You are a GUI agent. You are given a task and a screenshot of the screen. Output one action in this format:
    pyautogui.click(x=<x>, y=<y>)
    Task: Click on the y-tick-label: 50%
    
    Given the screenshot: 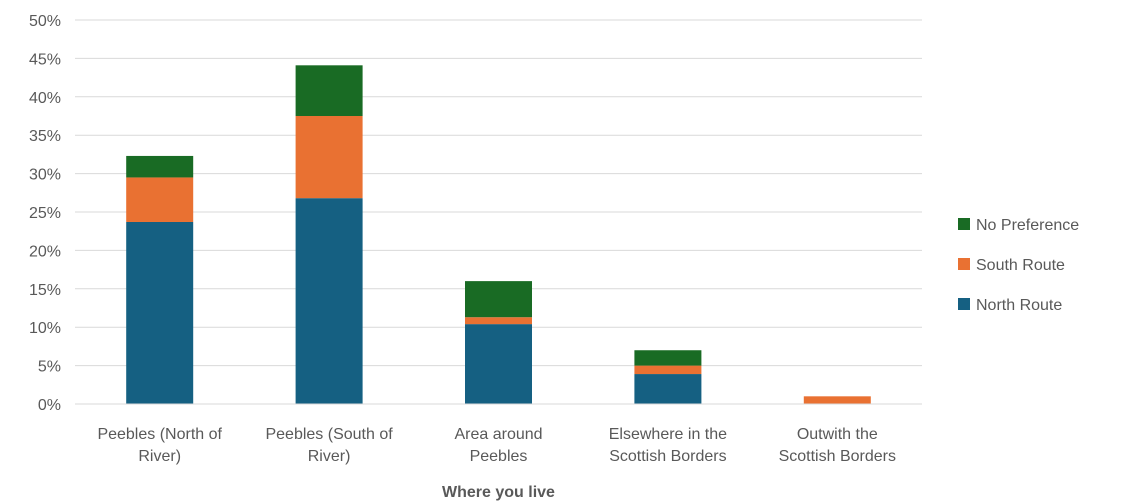 What is the action you would take?
    pyautogui.click(x=45, y=21)
    